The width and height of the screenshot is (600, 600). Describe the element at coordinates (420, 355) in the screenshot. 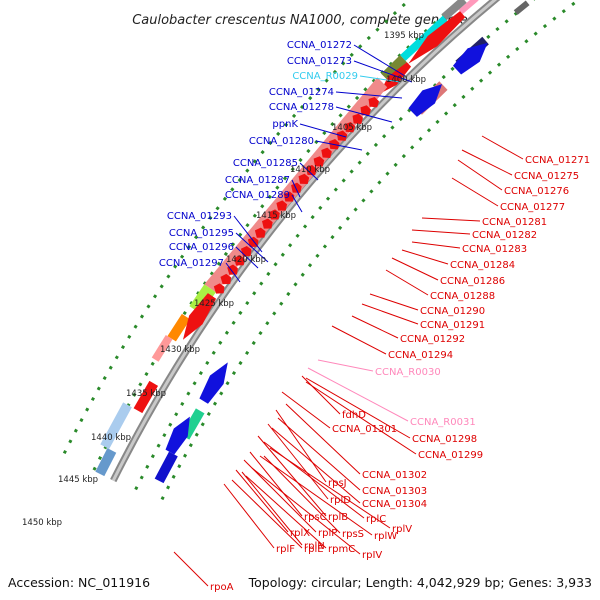

I see `gene-label-right: CCNA_01294` at that location.